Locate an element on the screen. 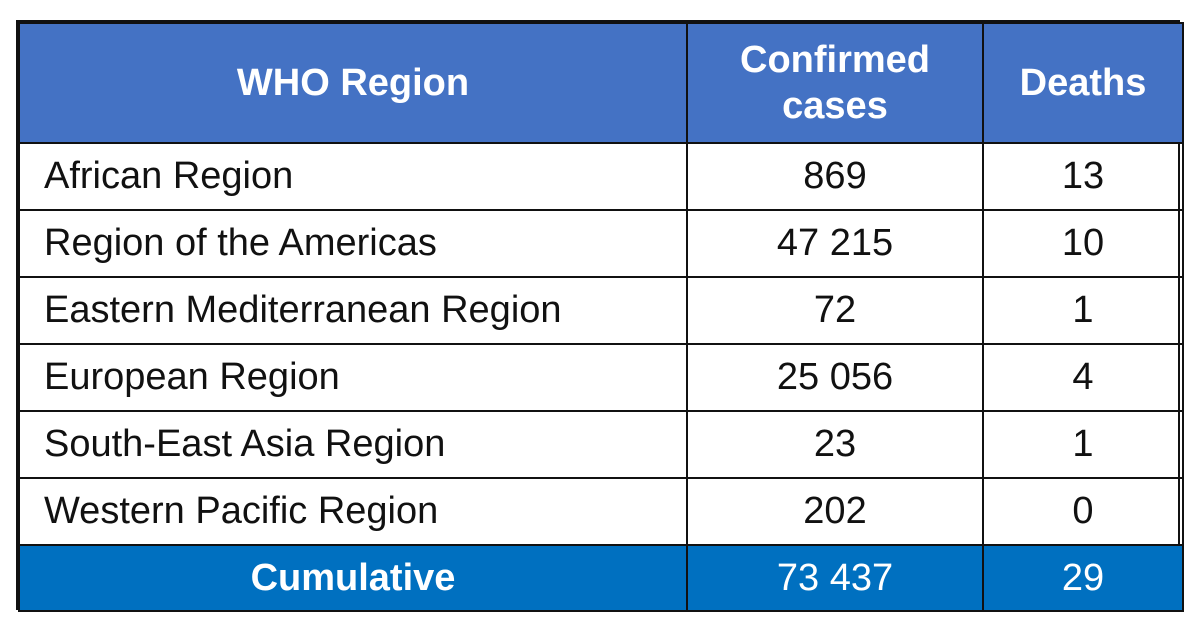  cumulative-row: Cumulative 73 437 29 is located at coordinates (601, 578).